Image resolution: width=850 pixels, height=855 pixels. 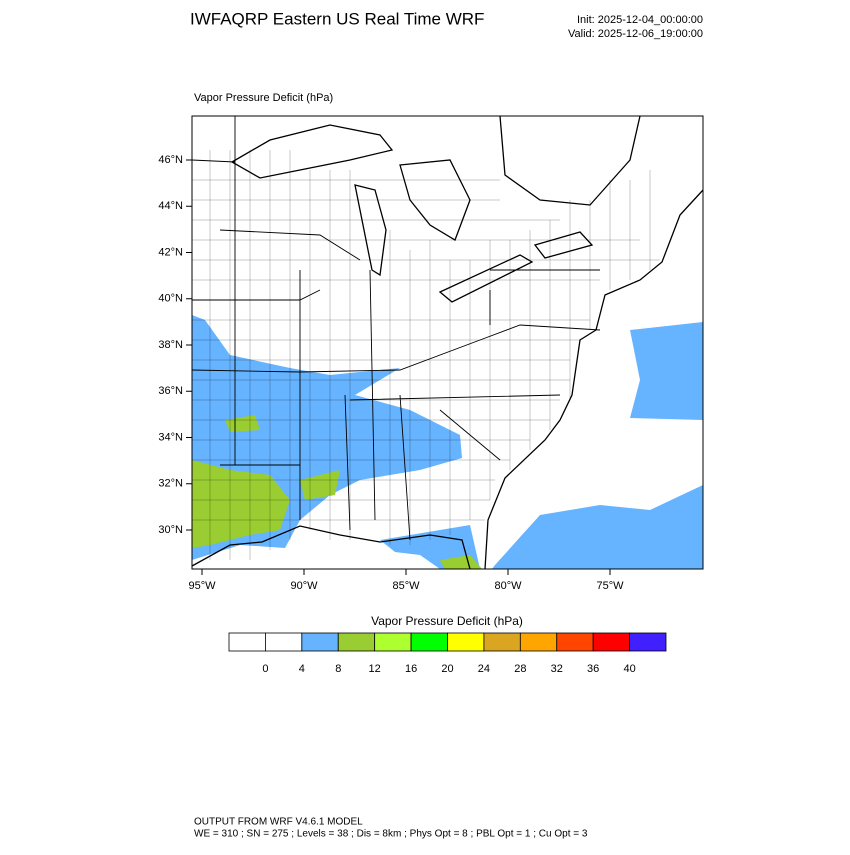 What do you see at coordinates (265, 669) in the screenshot?
I see `colorbar-tick-label: 0` at bounding box center [265, 669].